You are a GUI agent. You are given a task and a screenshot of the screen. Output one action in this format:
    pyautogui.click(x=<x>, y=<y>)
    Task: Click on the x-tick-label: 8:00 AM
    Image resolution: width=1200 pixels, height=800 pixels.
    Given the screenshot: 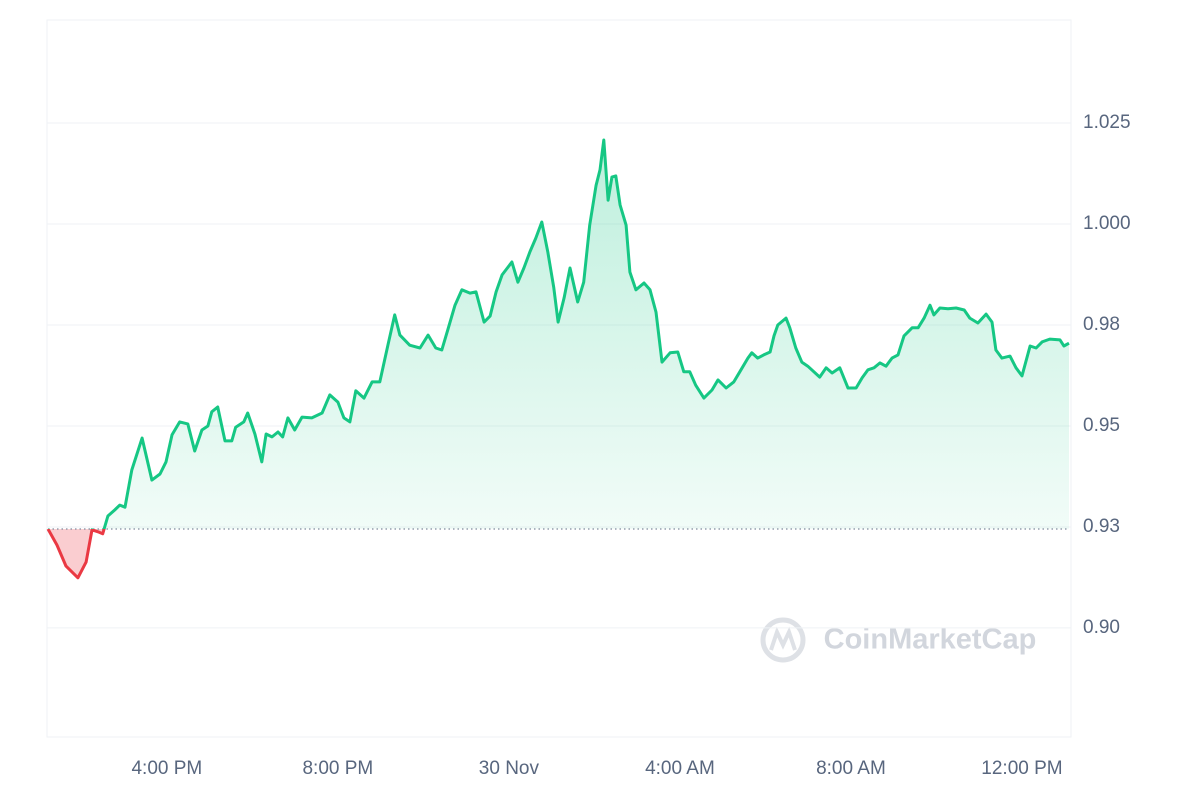 What is the action you would take?
    pyautogui.click(x=851, y=768)
    